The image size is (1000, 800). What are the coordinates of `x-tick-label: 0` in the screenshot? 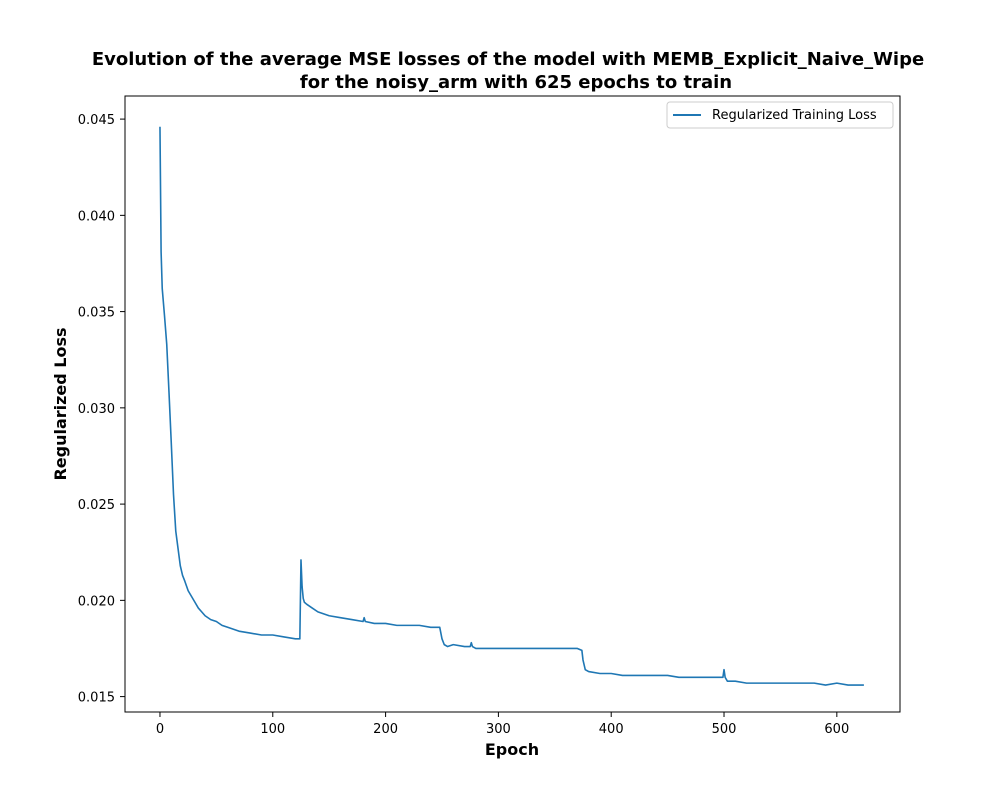 It's located at (160, 729).